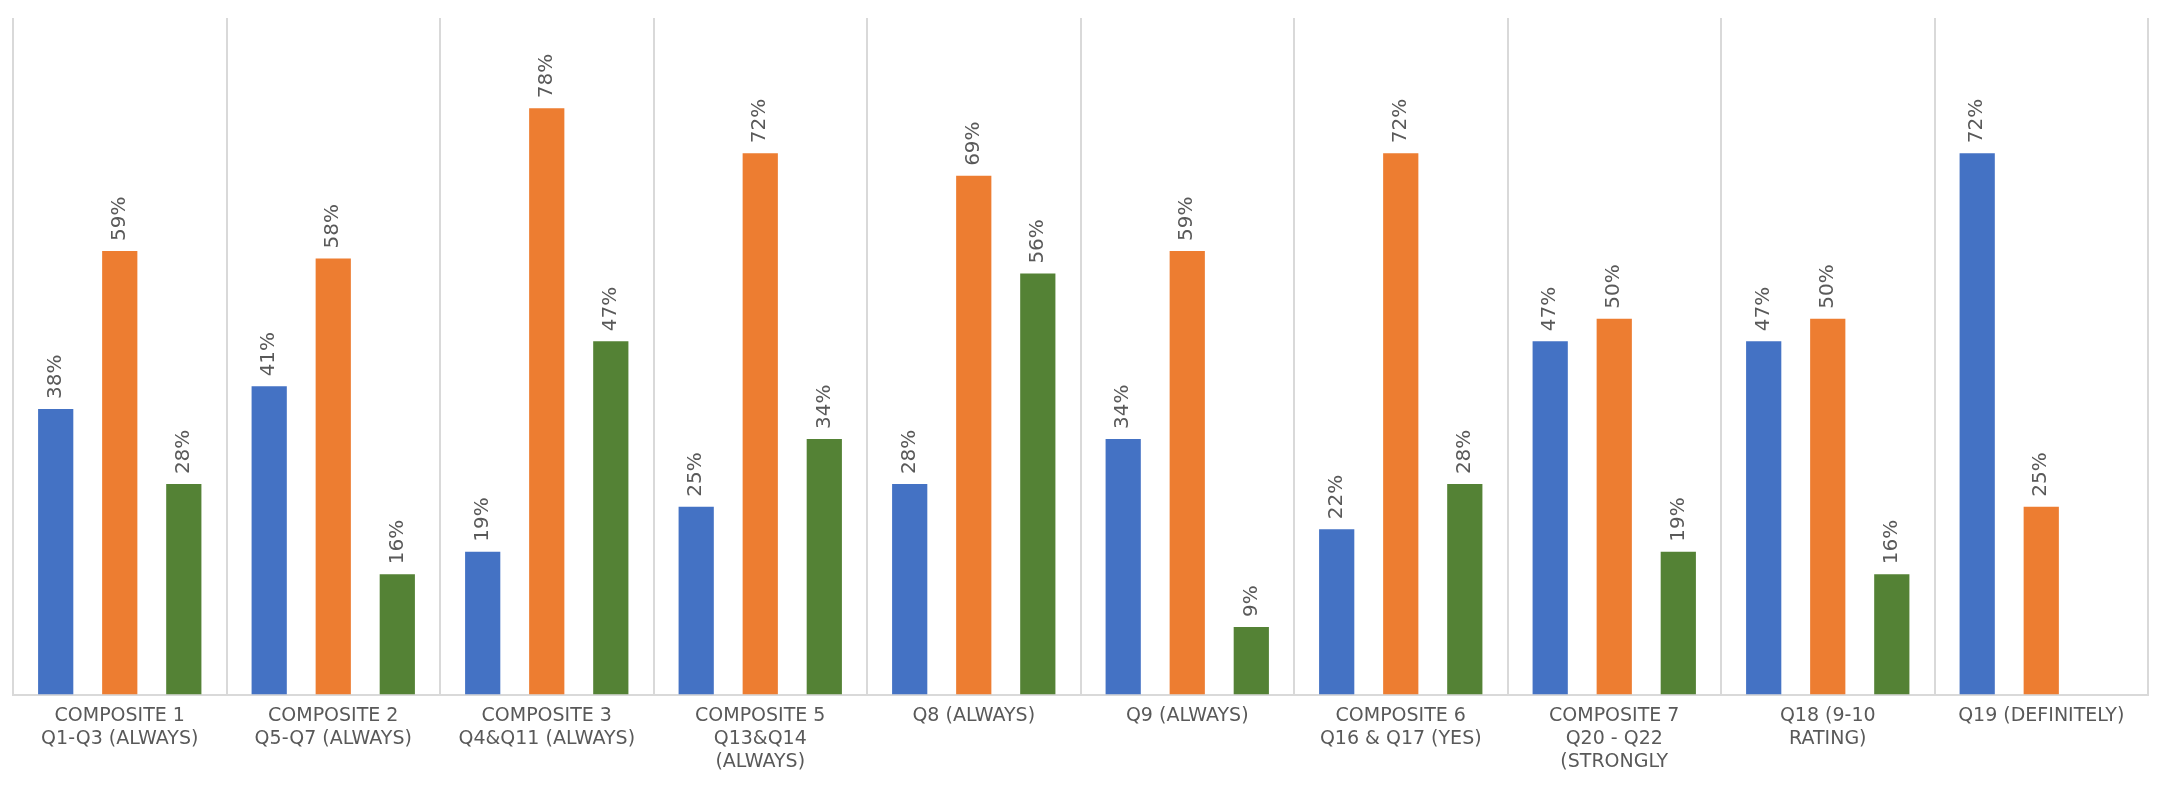  What do you see at coordinates (1614, 736) in the screenshot?
I see `x-tick-label: COMPOSITE 7 Q20 - Q22 (STRONGLY` at bounding box center [1614, 736].